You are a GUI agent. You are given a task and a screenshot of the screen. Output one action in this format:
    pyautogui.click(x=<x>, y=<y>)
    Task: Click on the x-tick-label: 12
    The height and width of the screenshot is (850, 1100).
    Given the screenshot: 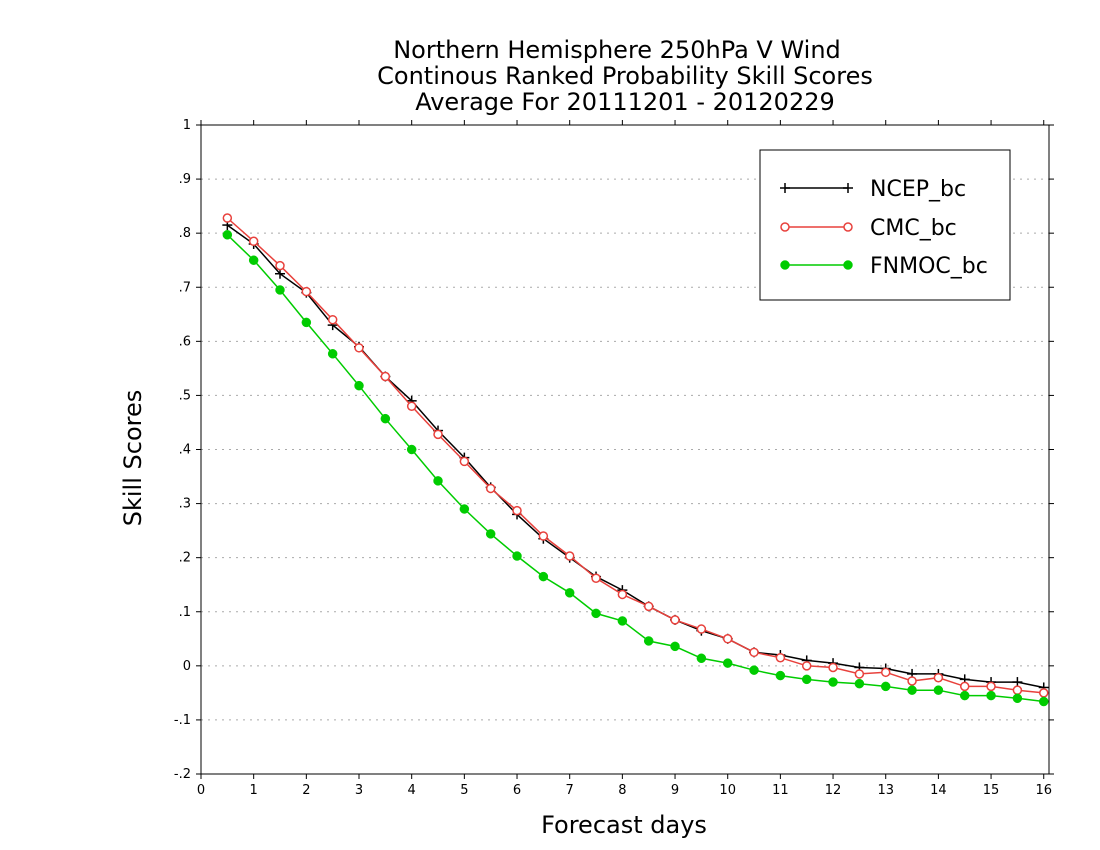 What is the action you would take?
    pyautogui.click(x=833, y=790)
    